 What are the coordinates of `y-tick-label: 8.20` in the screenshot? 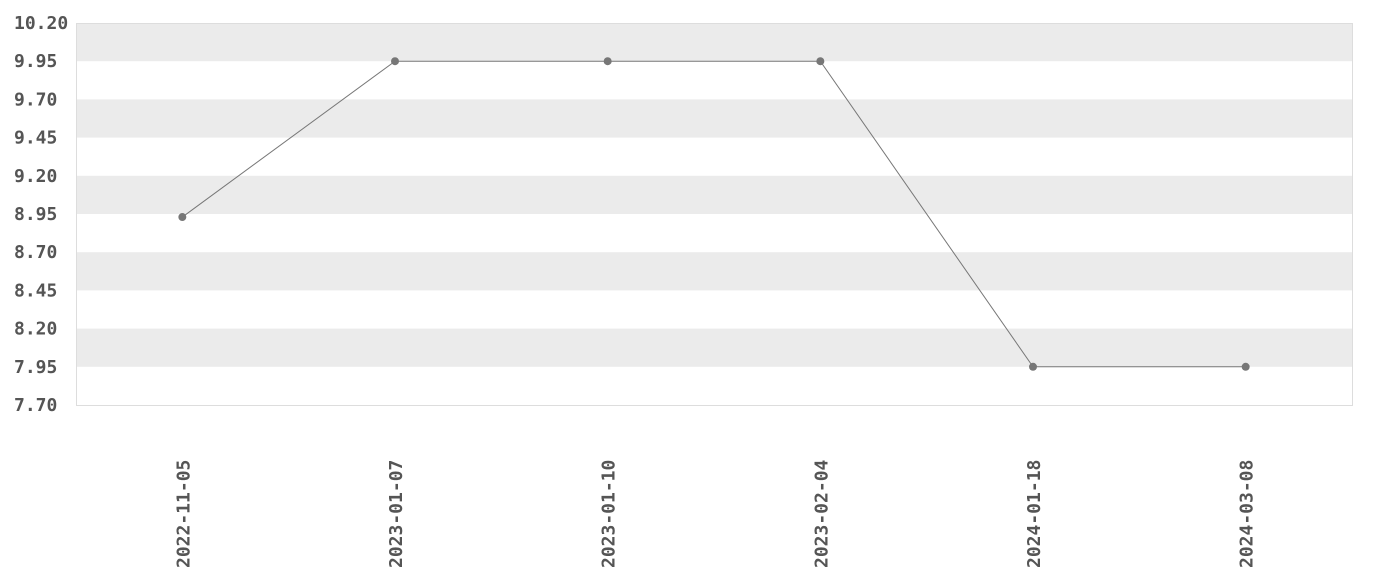 It's located at (35, 329).